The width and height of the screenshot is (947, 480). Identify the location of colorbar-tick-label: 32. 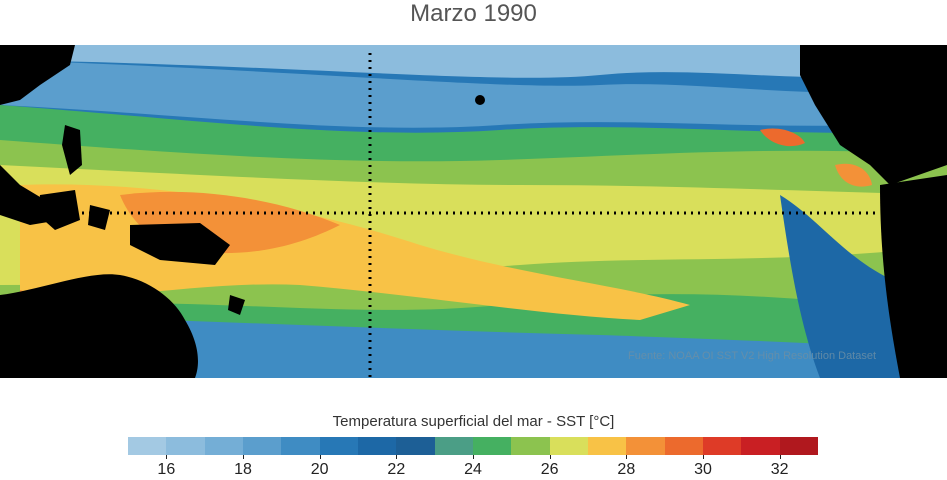
(779, 469).